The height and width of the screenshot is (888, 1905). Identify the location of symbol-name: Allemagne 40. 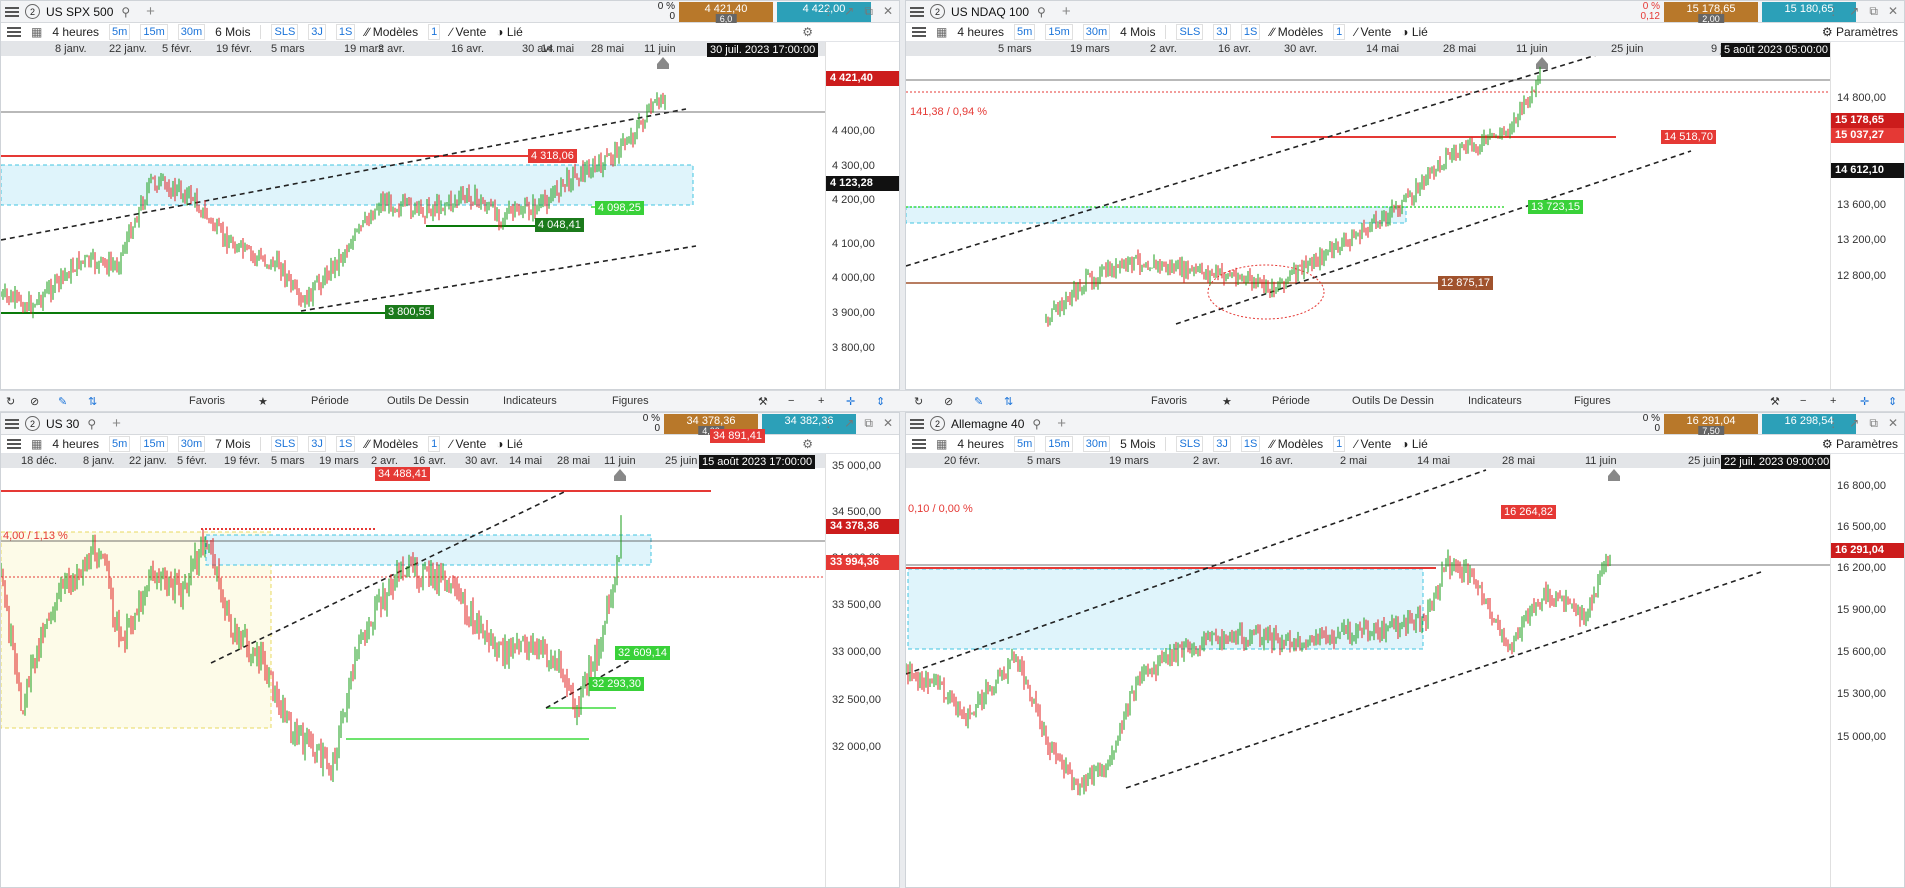
(988, 423).